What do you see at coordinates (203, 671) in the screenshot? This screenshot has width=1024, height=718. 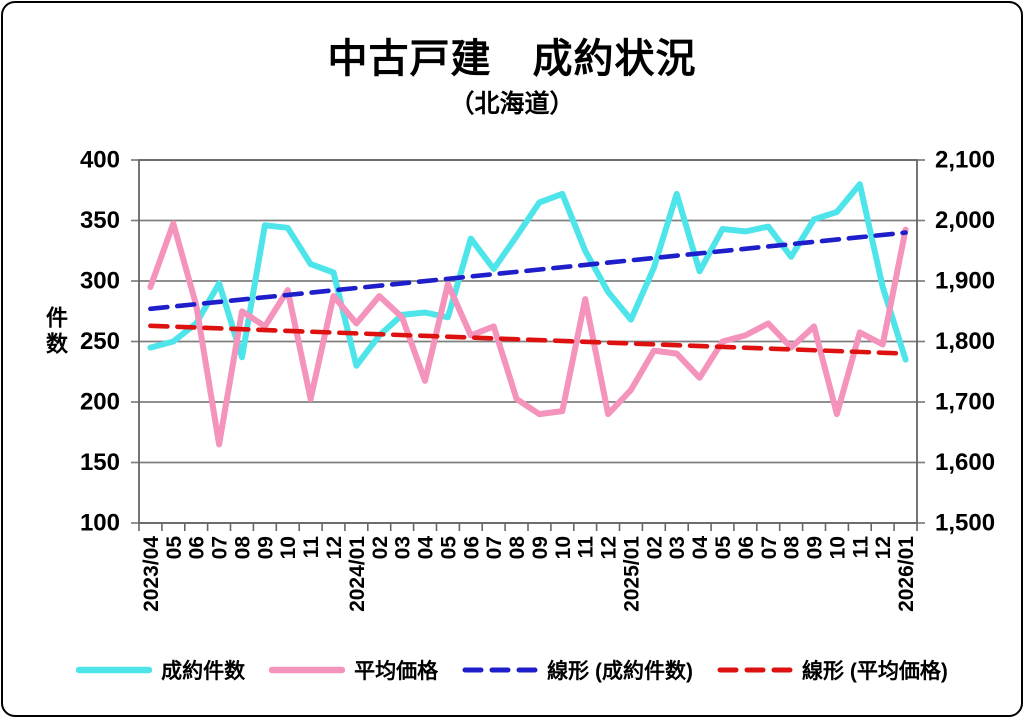 I see `legend-label: 成約件数` at bounding box center [203, 671].